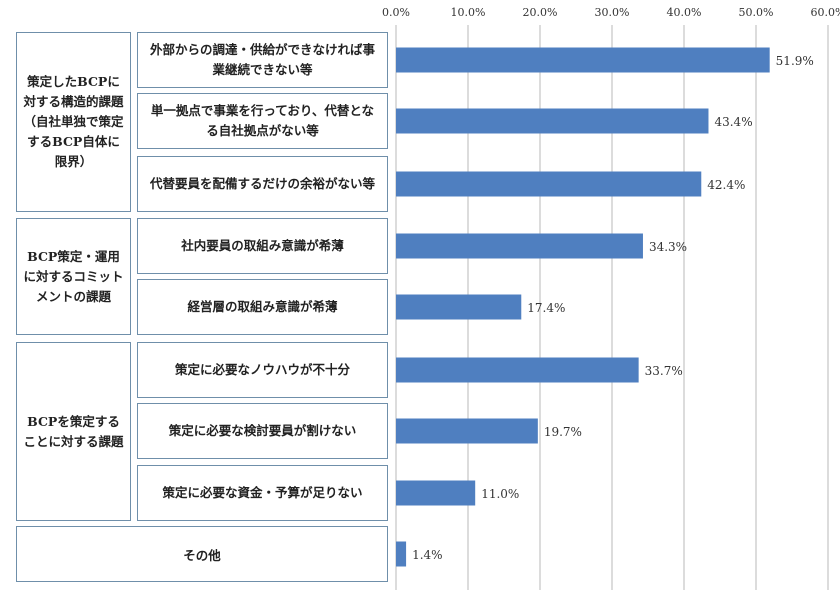 The image size is (840, 598). What do you see at coordinates (262, 370) in the screenshot?
I see `category-label: 策定に必要なノウハウが不十分` at bounding box center [262, 370].